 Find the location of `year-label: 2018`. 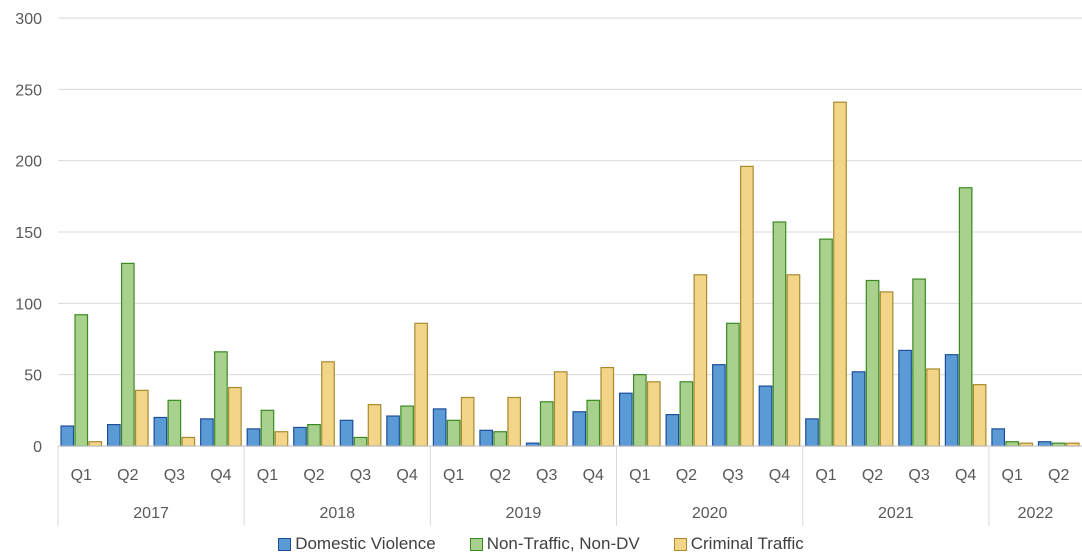

year-label: 2018 is located at coordinates (337, 513).